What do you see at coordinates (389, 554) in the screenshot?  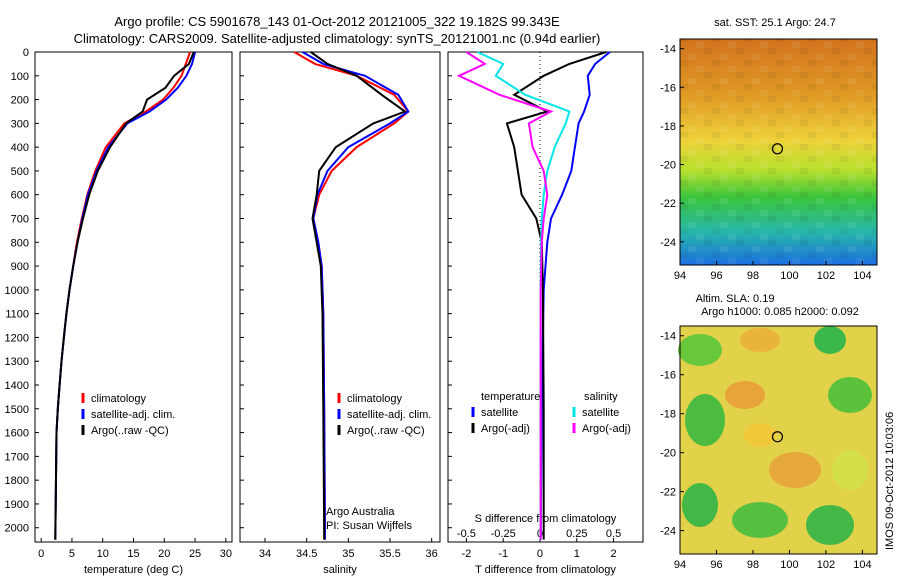 I see `x-tick-label: 35.5` at bounding box center [389, 554].